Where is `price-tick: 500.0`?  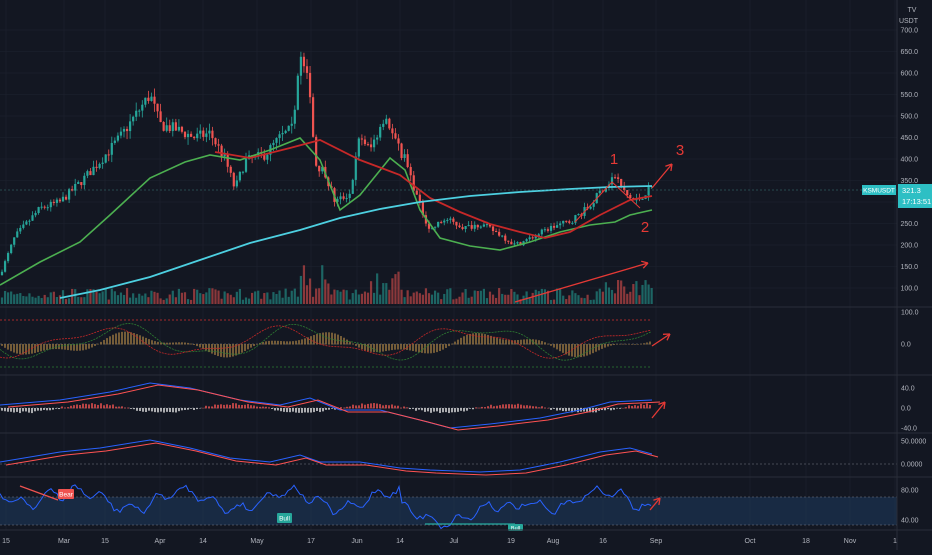 price-tick: 500.0 is located at coordinates (909, 117).